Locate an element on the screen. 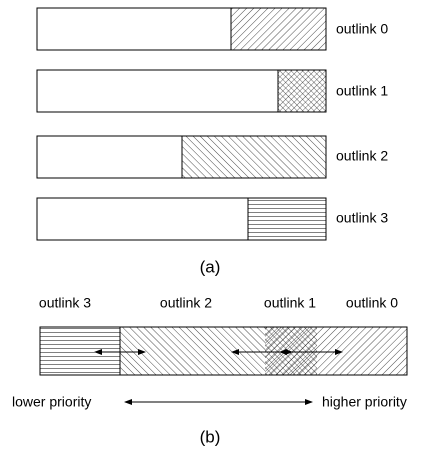 The height and width of the screenshot is (452, 429). segment-label: outlink 1 is located at coordinates (290, 303).